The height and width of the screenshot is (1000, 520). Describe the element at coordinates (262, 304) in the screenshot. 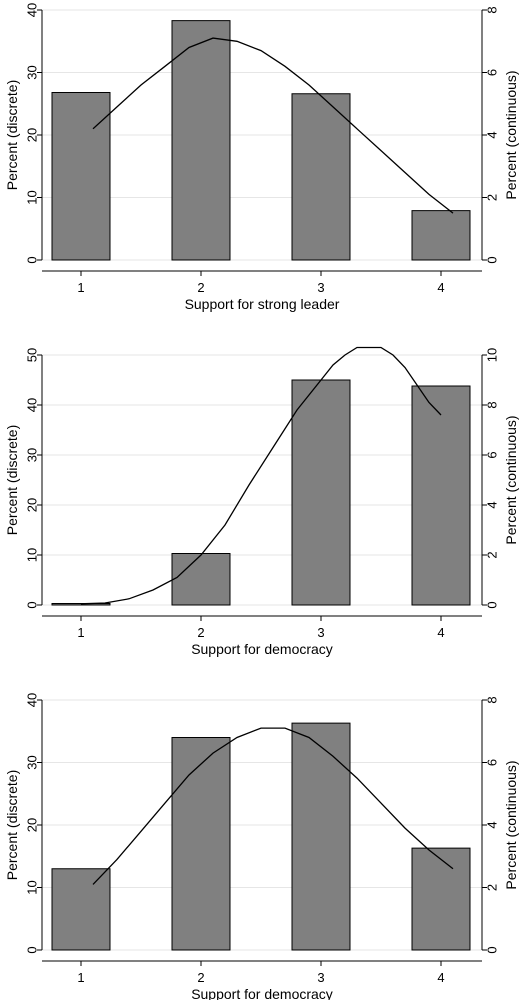

I see `x-axis-label: Support for strong leader` at that location.